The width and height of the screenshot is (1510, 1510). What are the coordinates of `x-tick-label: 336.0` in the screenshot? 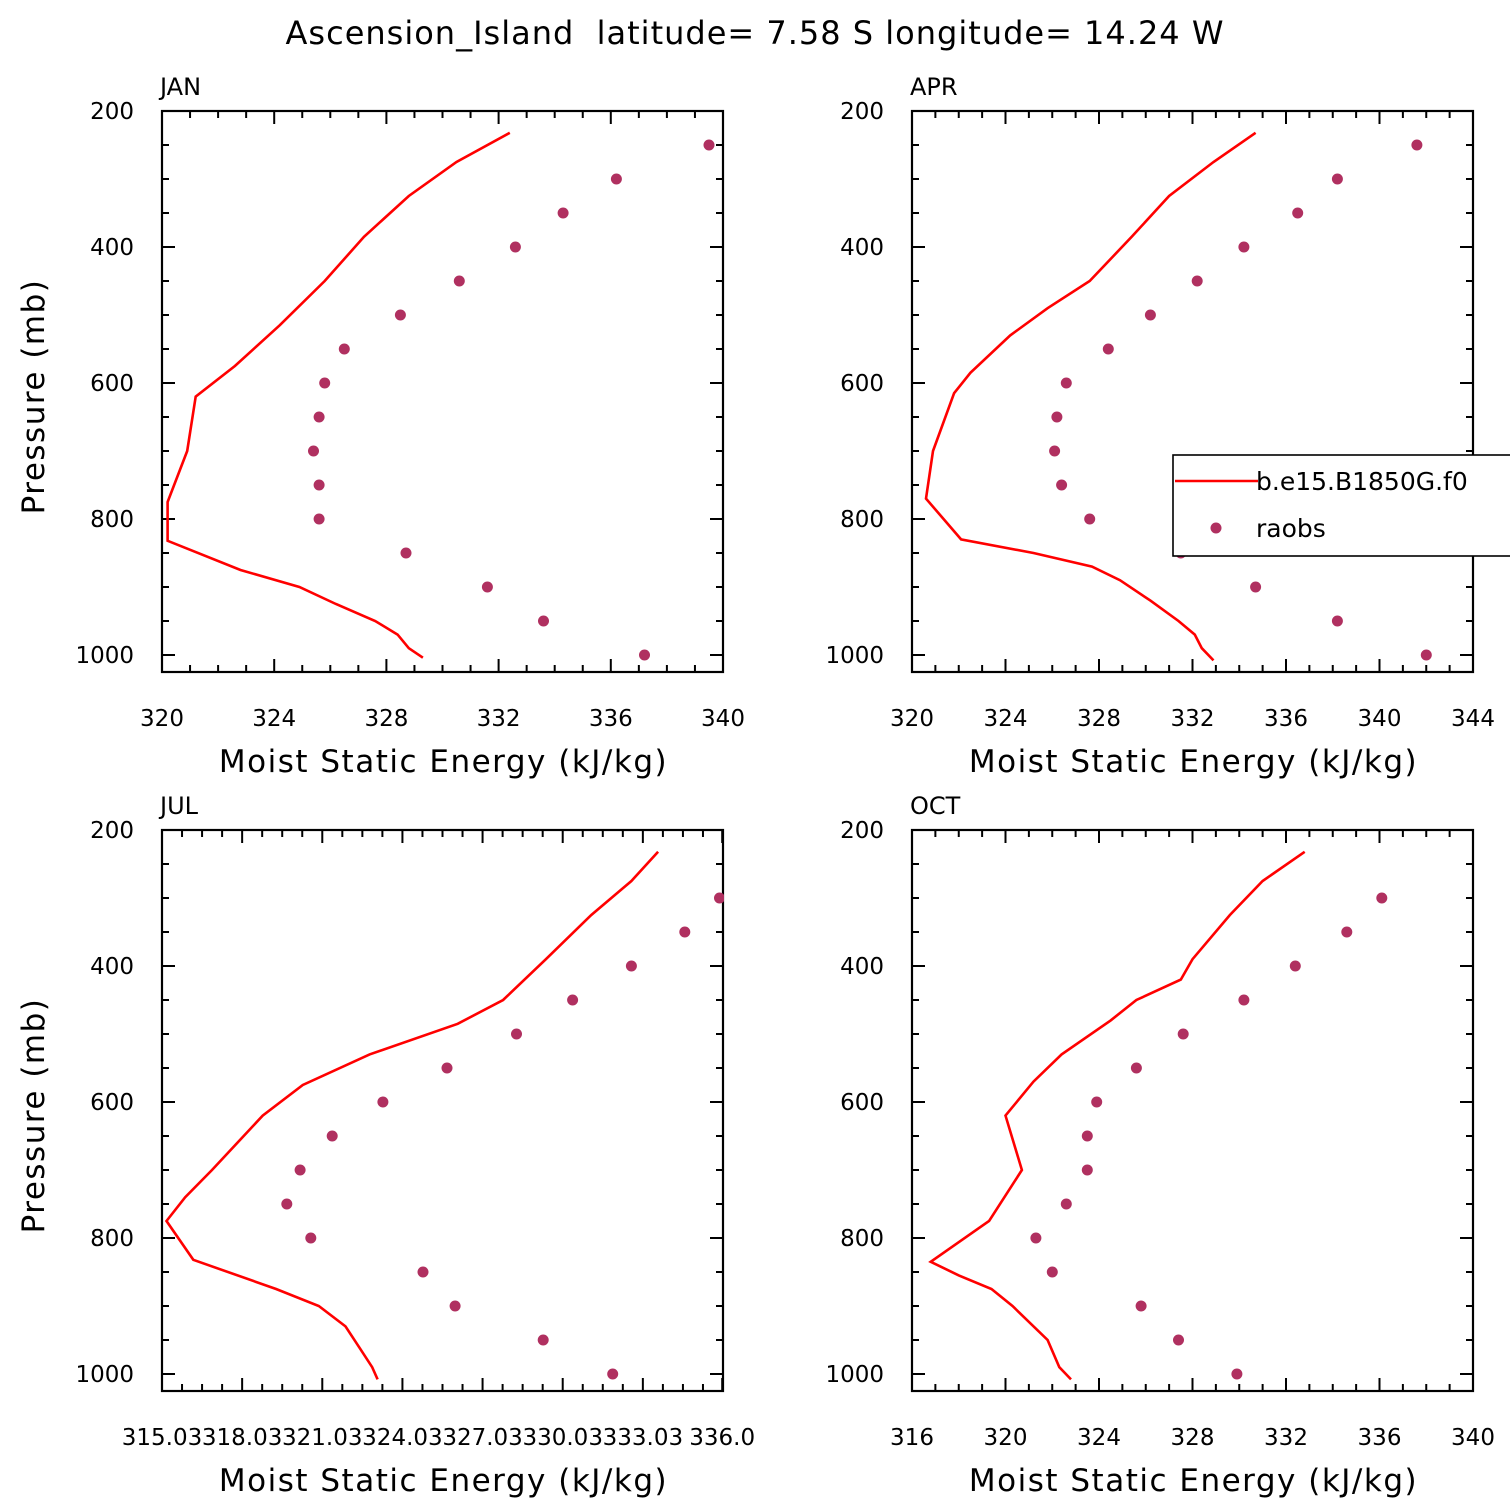 It's located at (722, 1438).